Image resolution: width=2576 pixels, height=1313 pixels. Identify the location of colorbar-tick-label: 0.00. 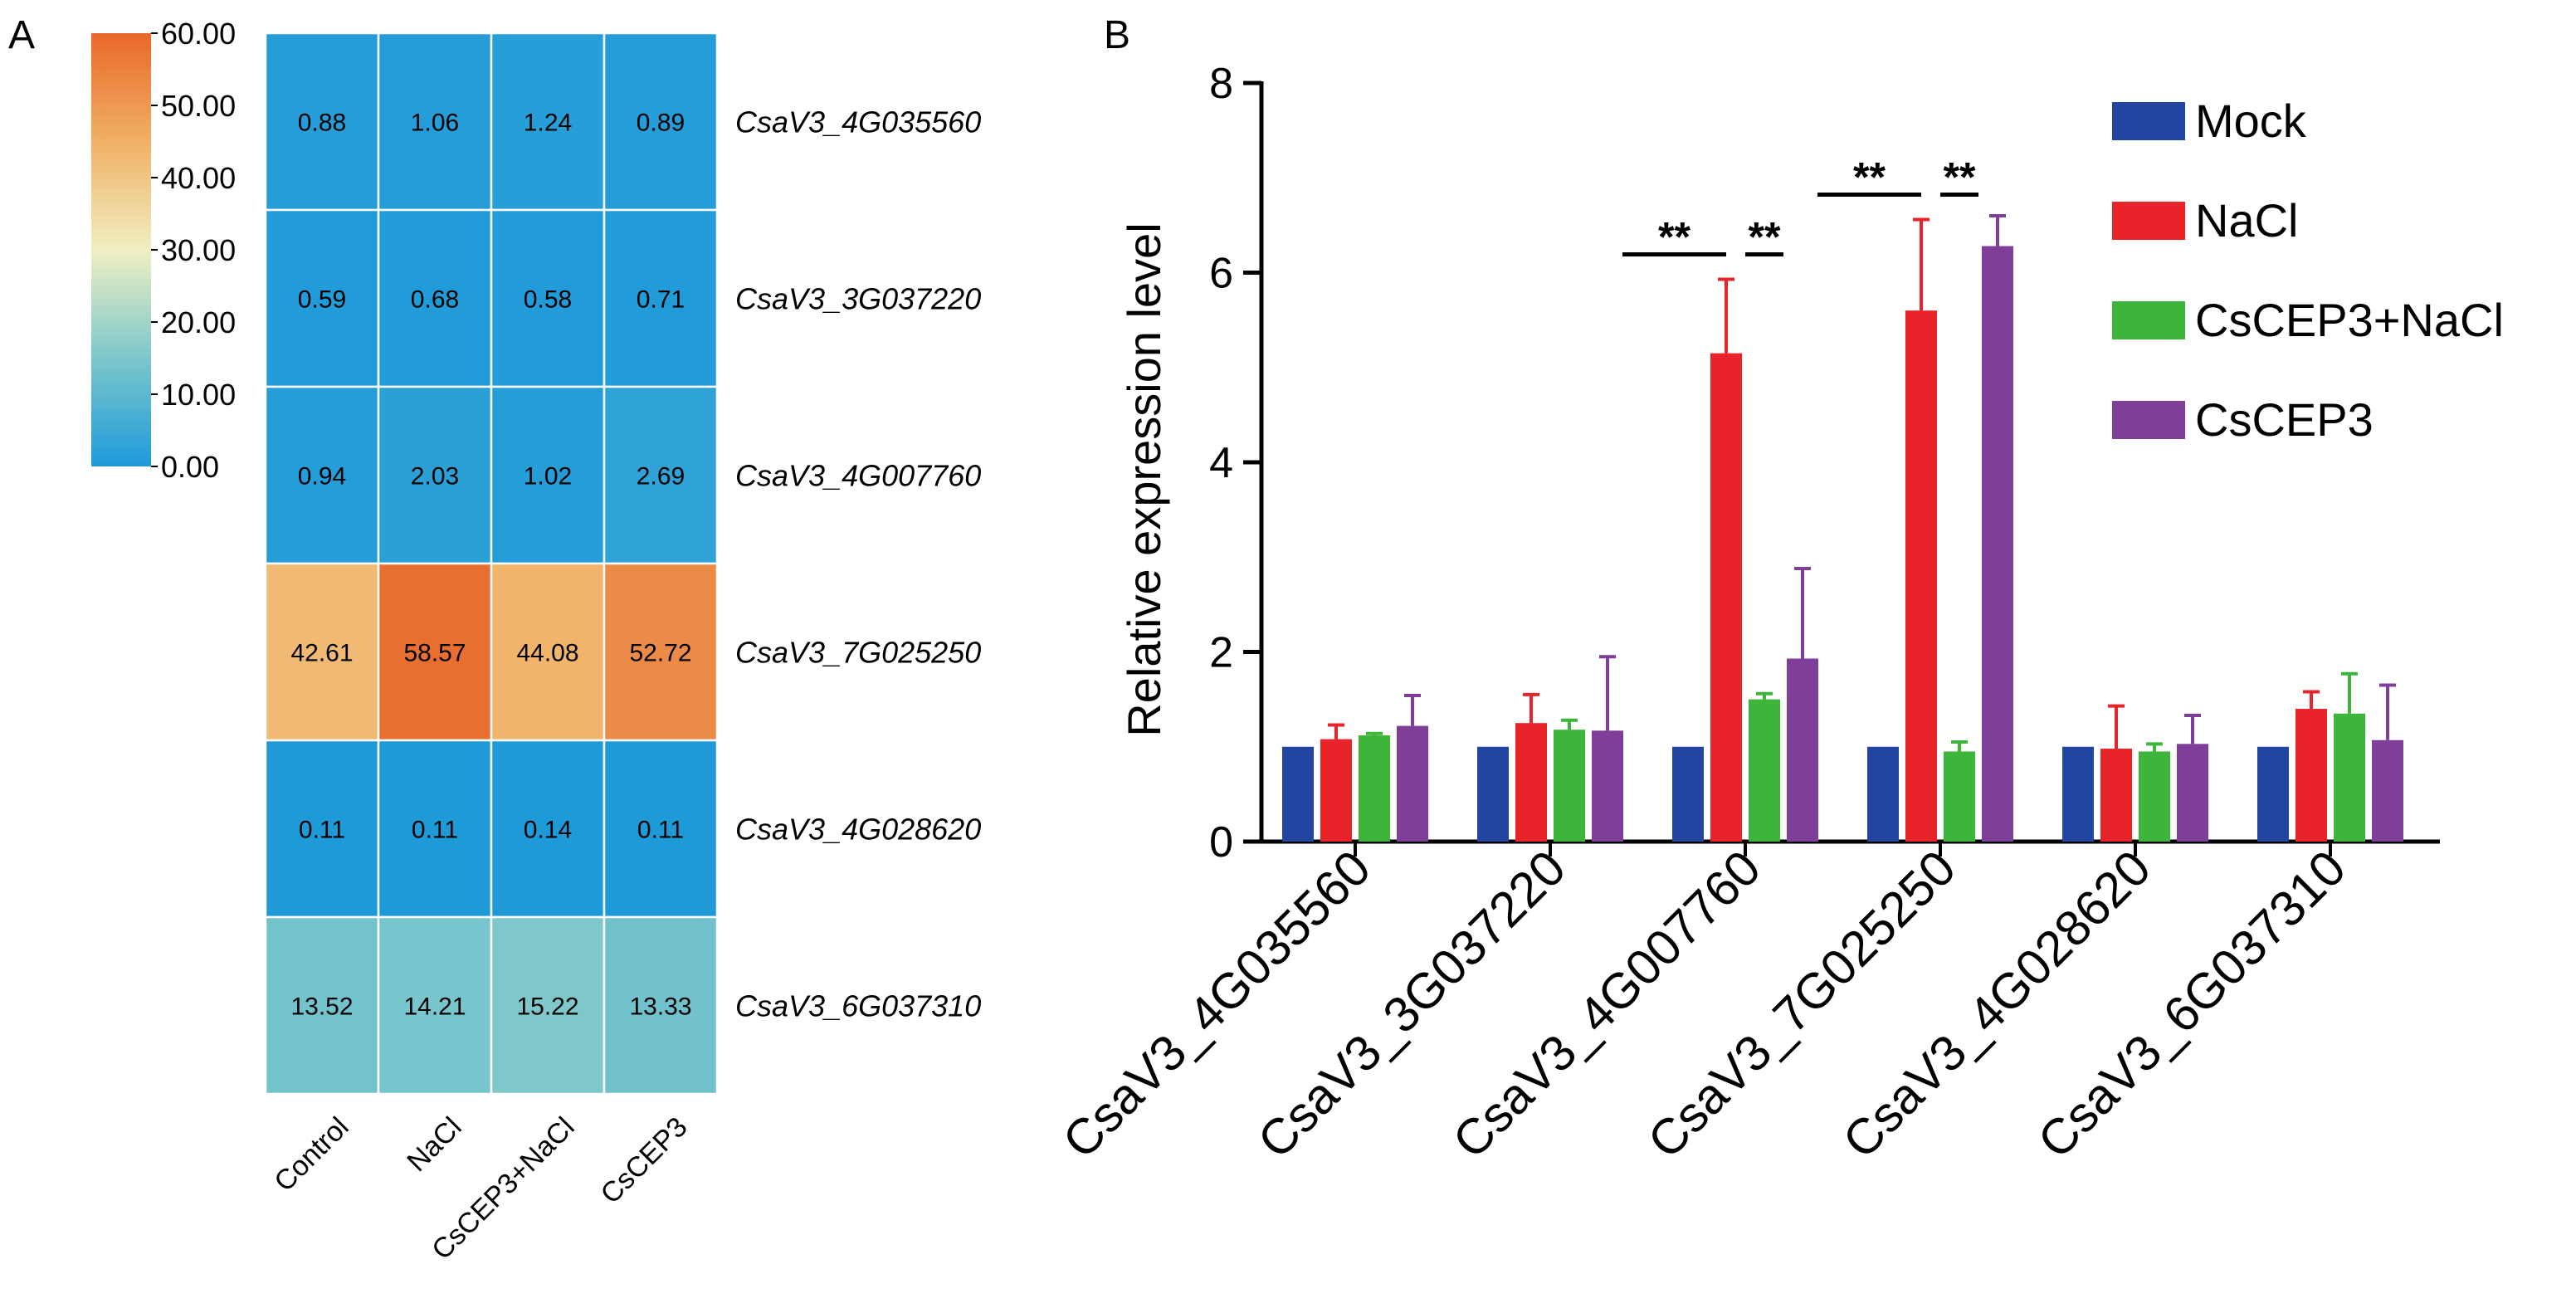
(190, 467).